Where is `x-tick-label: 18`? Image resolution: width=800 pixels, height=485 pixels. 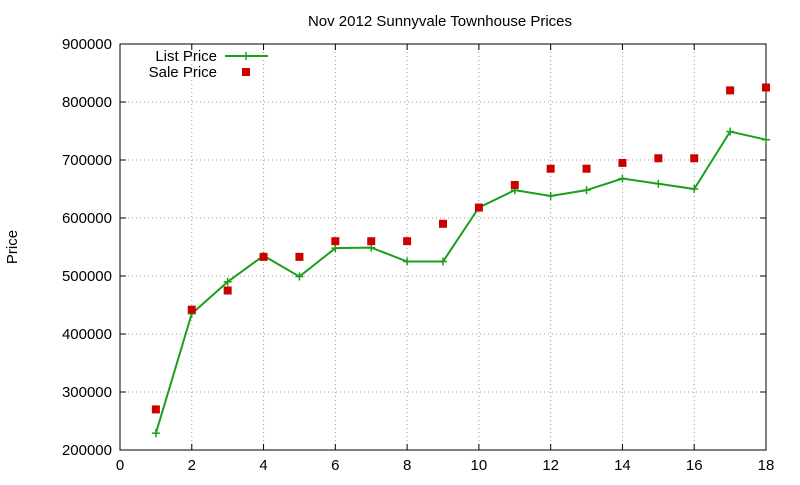 x-tick-label: 18 is located at coordinates (766, 465).